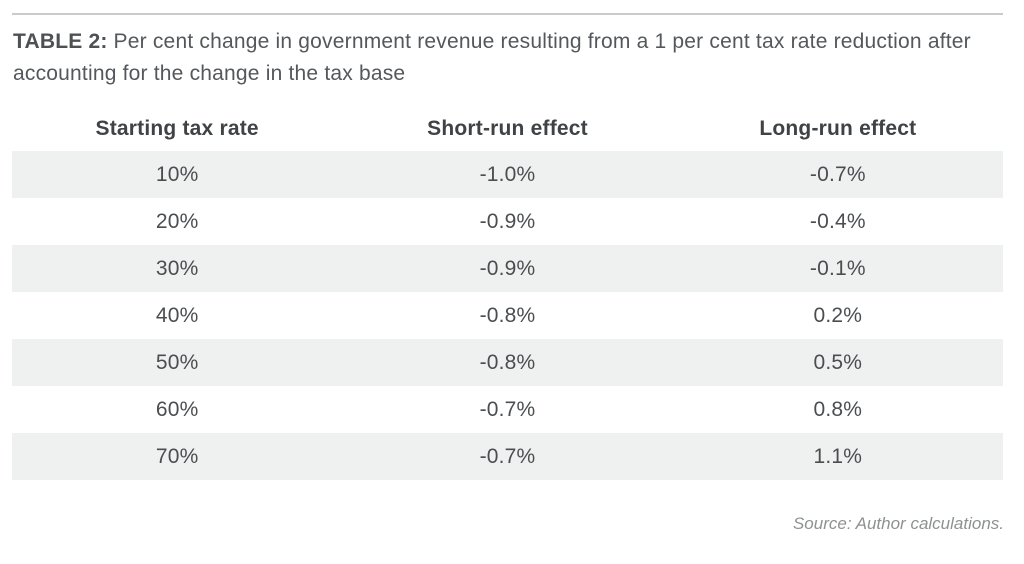  I want to click on table-number-label: TABLE 2:, so click(60, 41).